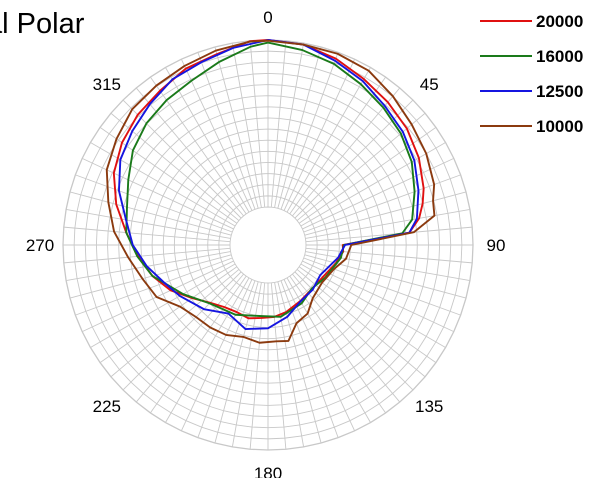 This screenshot has width=607, height=478. What do you see at coordinates (429, 406) in the screenshot?
I see `angle-tick-label: 135` at bounding box center [429, 406].